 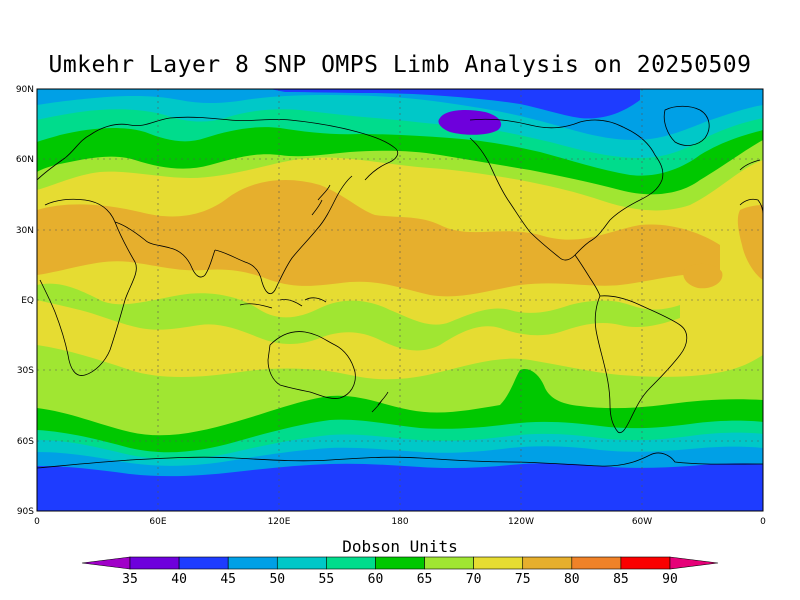 What do you see at coordinates (694, 563) in the screenshot?
I see `colorbar-segment-high` at bounding box center [694, 563].